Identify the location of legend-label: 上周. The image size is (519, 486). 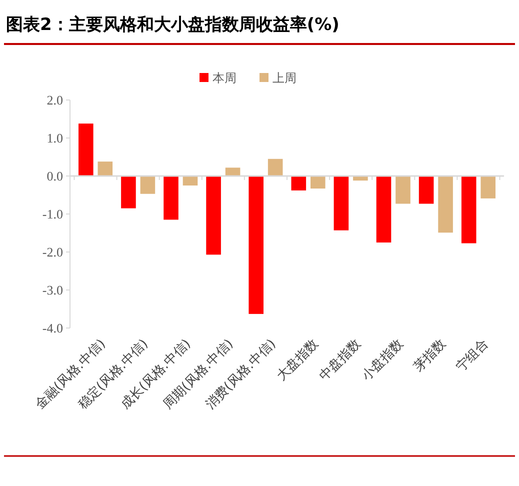
(284, 78).